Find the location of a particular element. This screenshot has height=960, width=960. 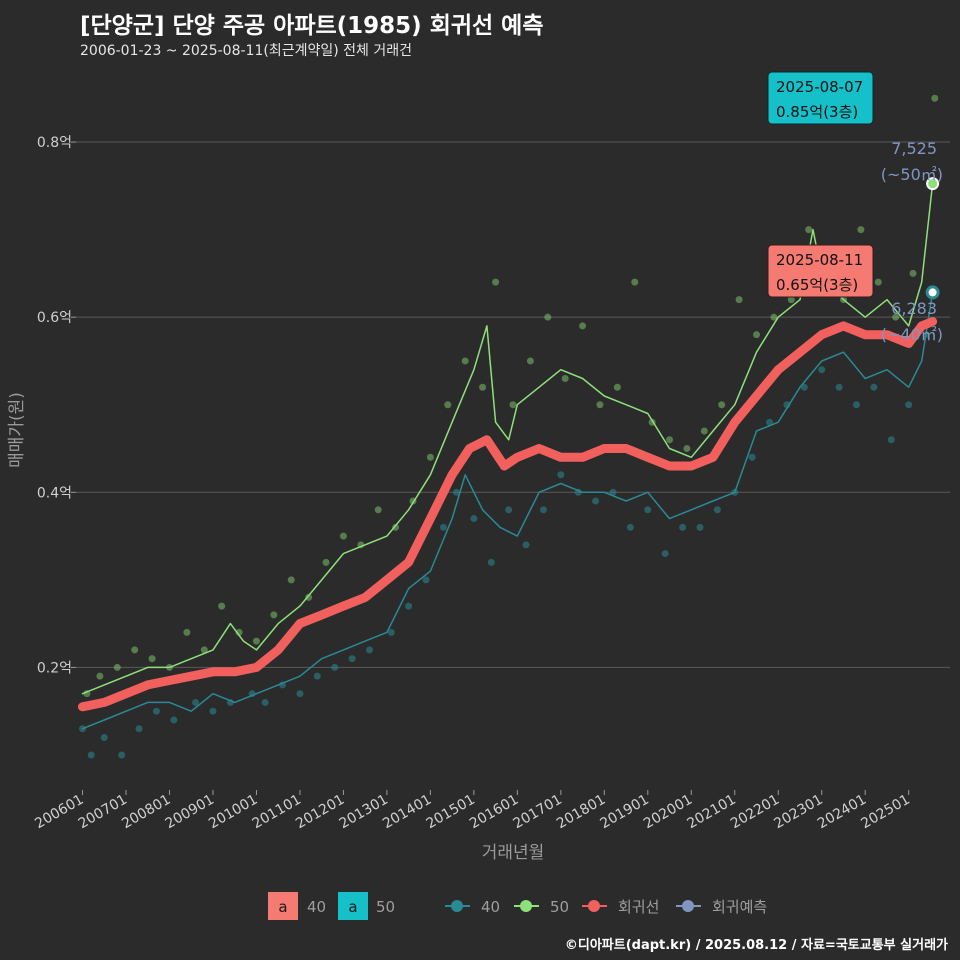

x-tick-label: 202101 is located at coordinates (711, 812).